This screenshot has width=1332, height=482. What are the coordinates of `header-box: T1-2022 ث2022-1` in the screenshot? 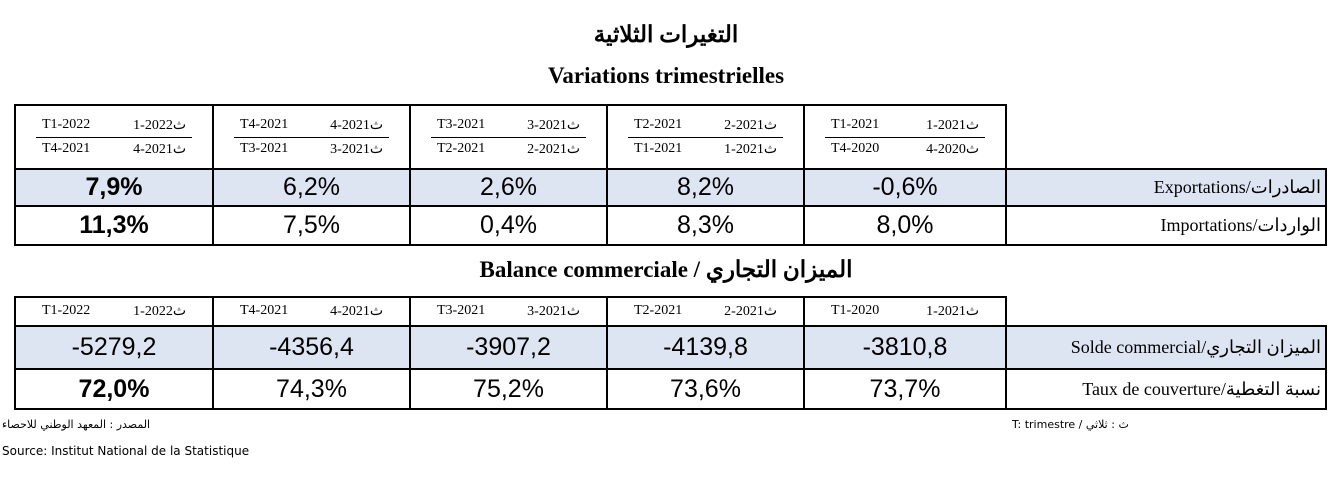 It's located at (114, 311).